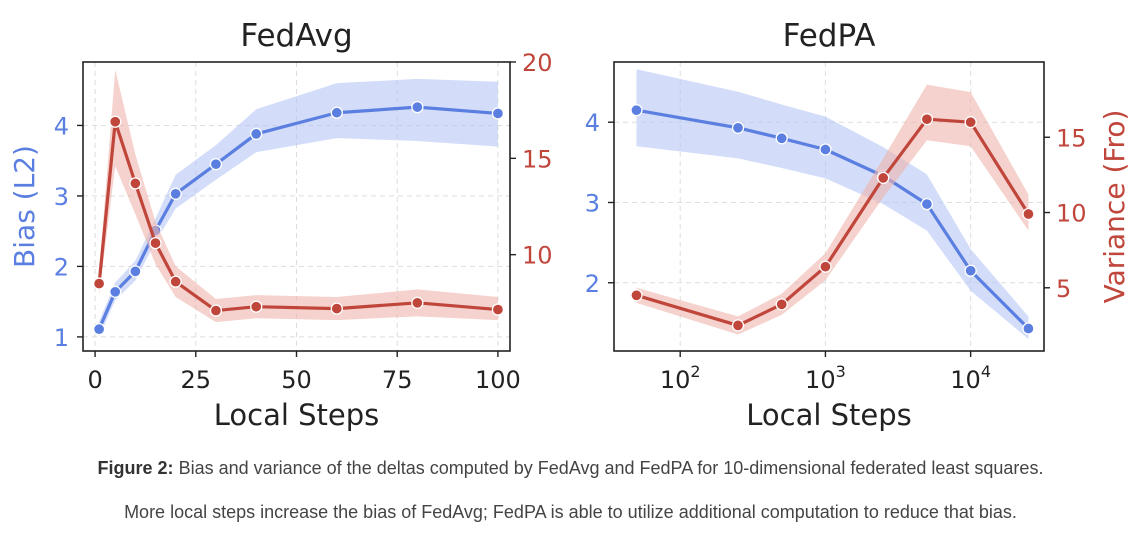  What do you see at coordinates (61, 197) in the screenshot?
I see `chart-1-ytick-left-label-2: 3` at bounding box center [61, 197].